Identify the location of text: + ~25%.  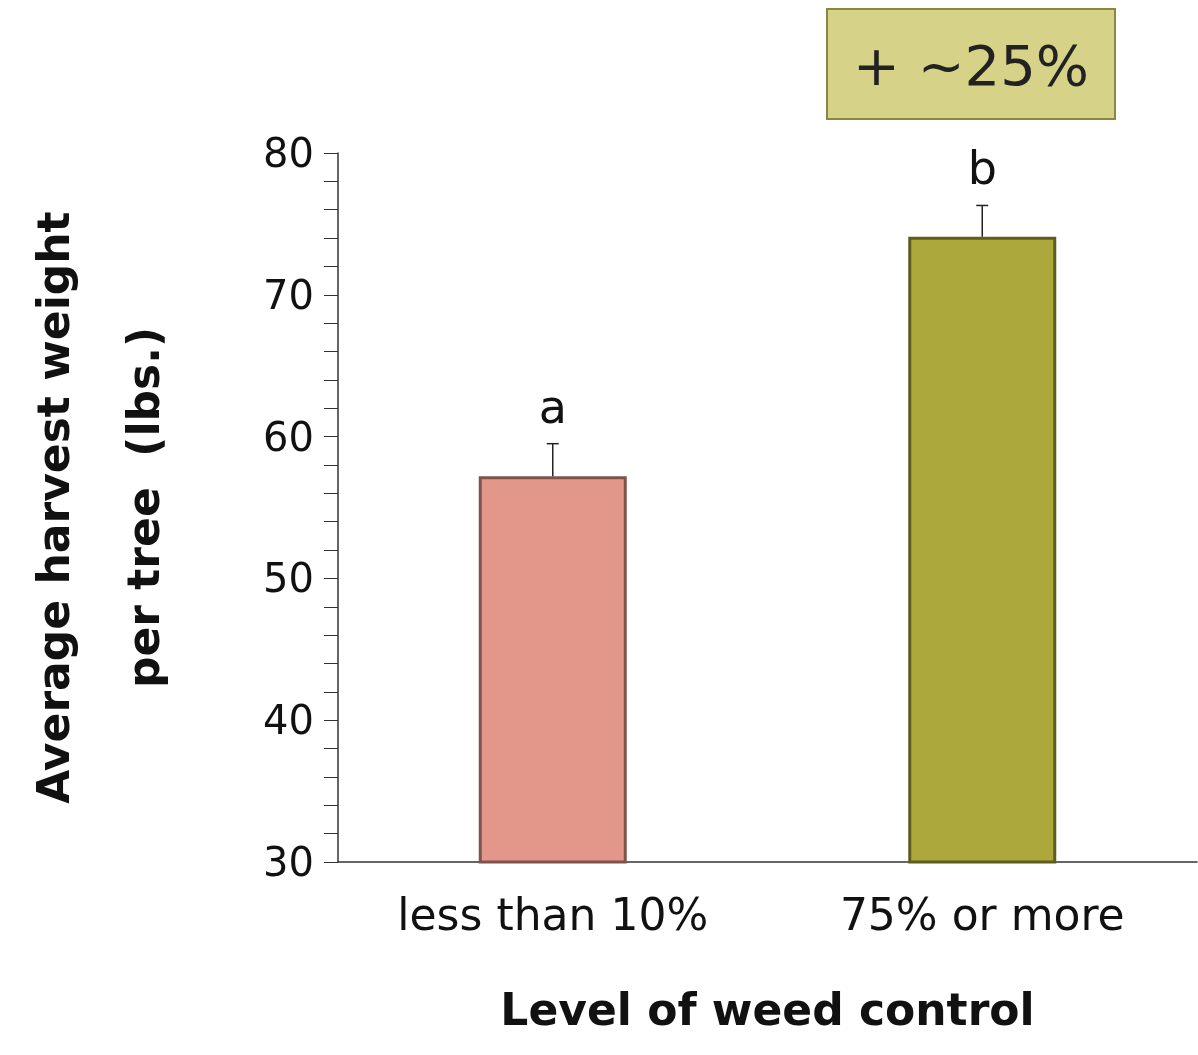
(971, 65).